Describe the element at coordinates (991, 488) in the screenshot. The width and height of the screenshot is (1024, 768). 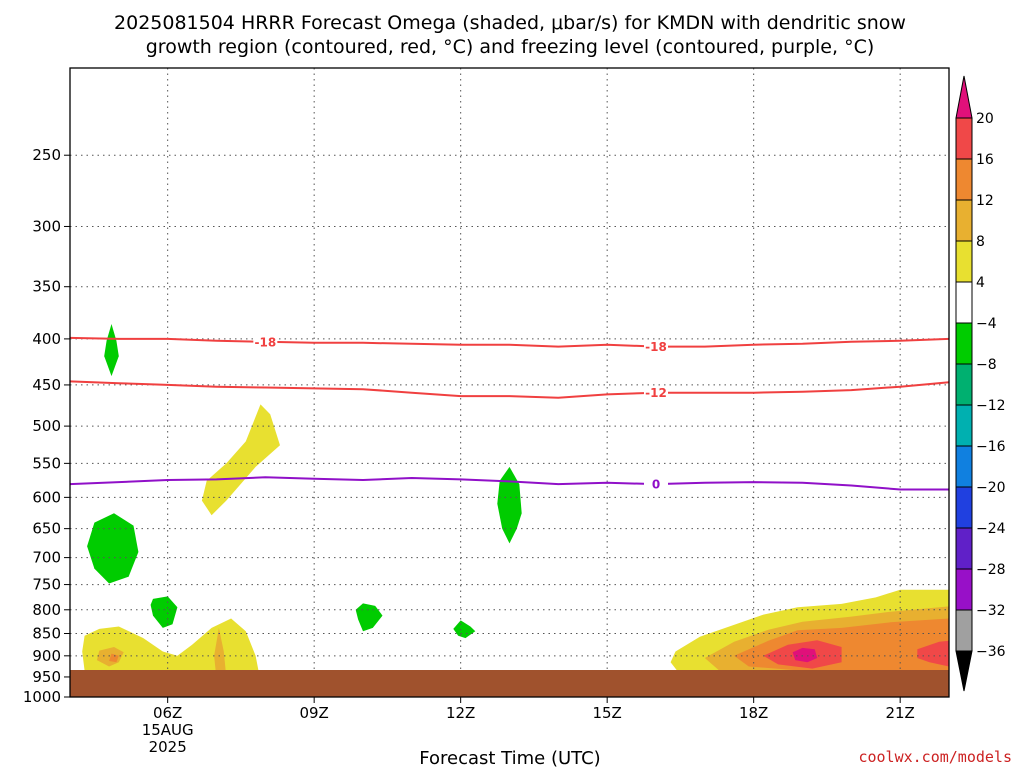
I see `colorbar-label-10: −20` at that location.